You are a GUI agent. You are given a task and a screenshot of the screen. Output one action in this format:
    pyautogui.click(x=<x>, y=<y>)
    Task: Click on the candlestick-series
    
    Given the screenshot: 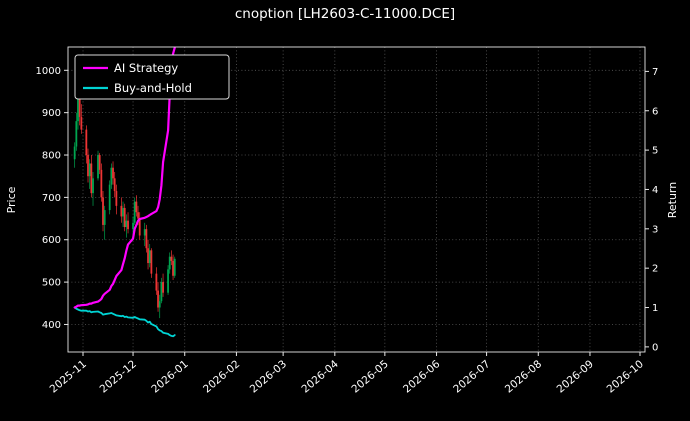 What is the action you would take?
    pyautogui.click(x=124, y=205)
    